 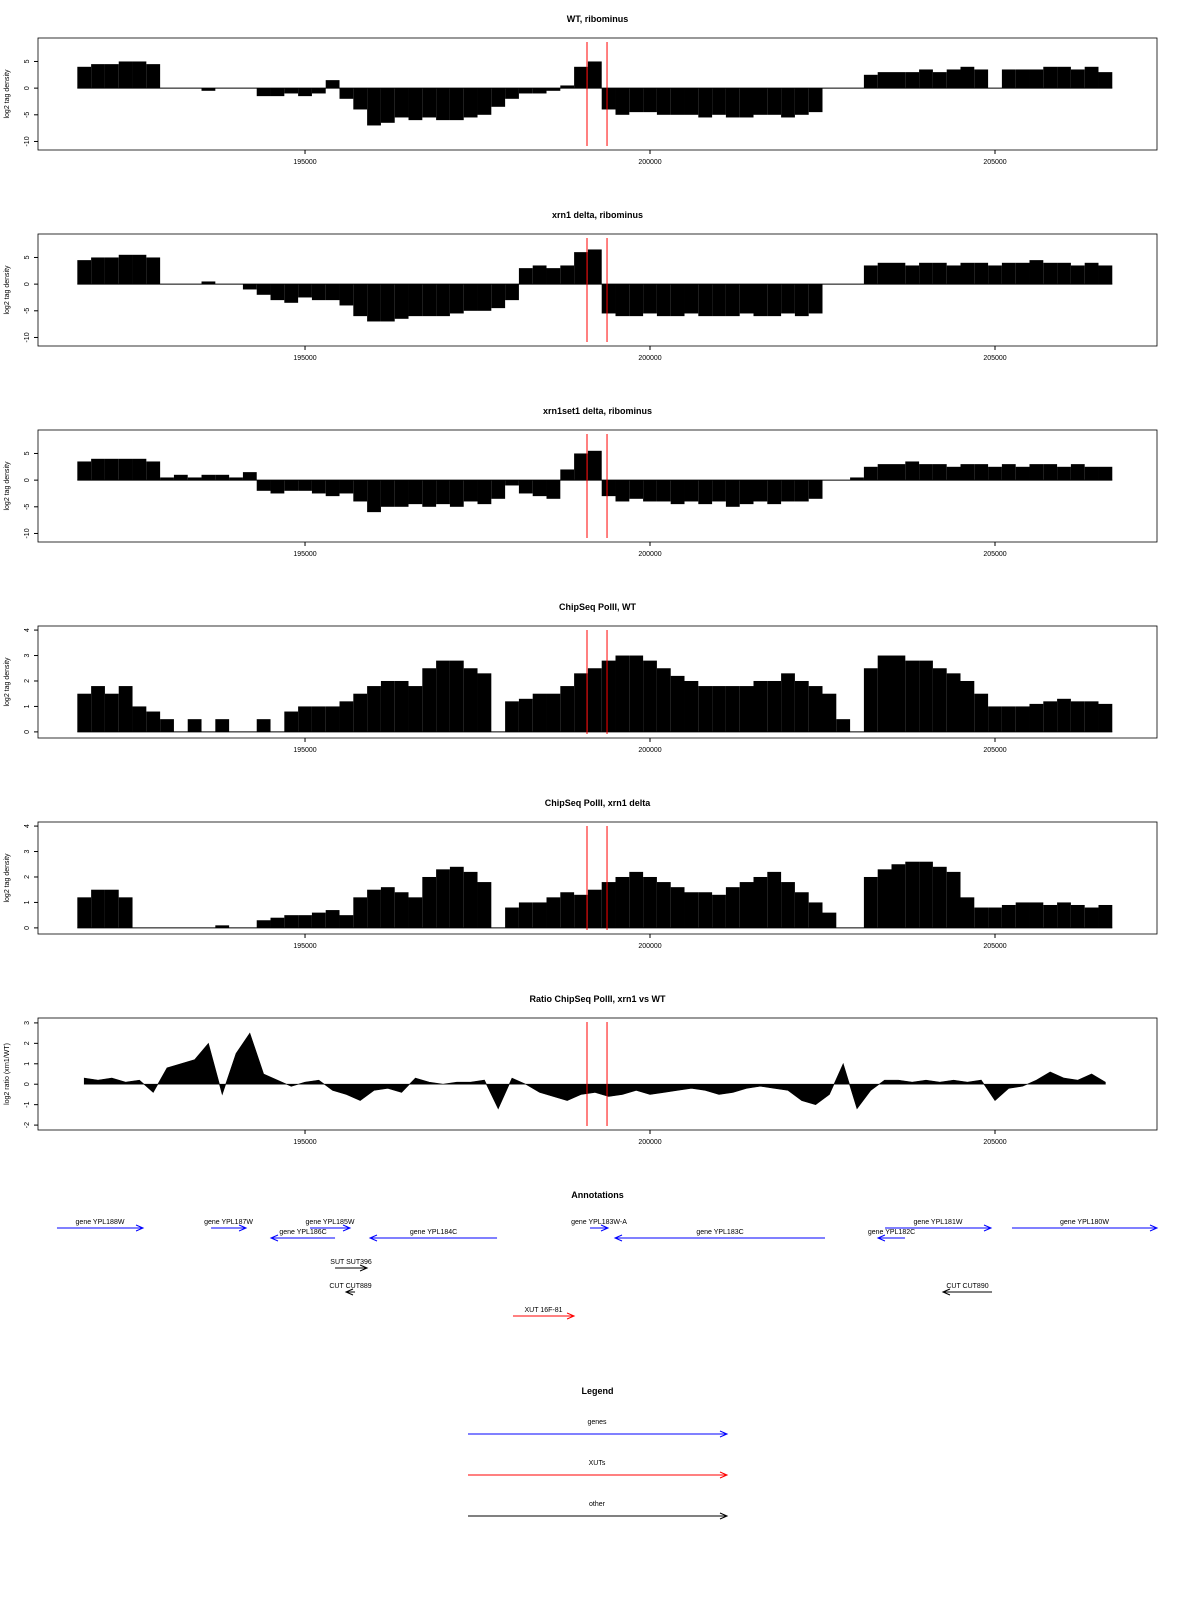 I want to click on x-tick-label: 195000, so click(x=304, y=162).